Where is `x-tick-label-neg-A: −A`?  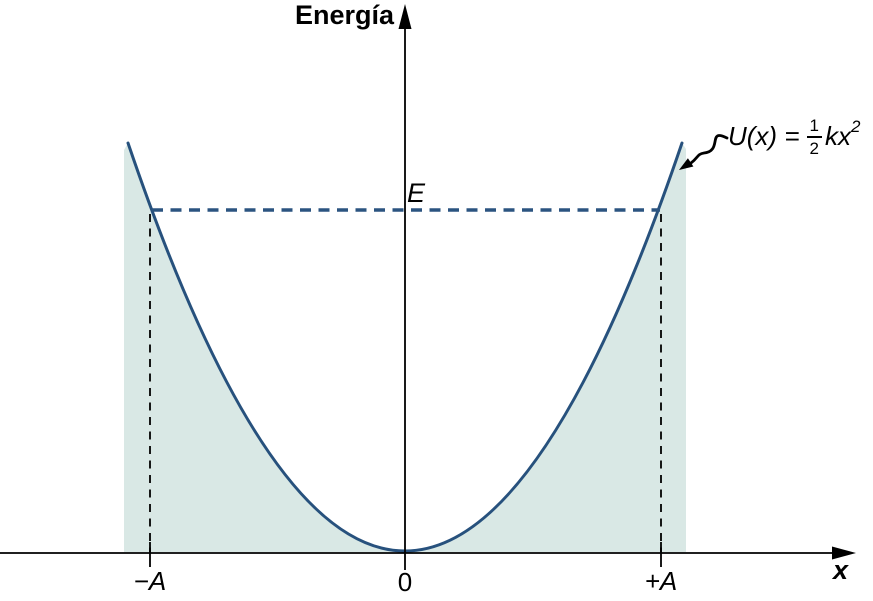 x-tick-label-neg-A: −A is located at coordinates (150, 581).